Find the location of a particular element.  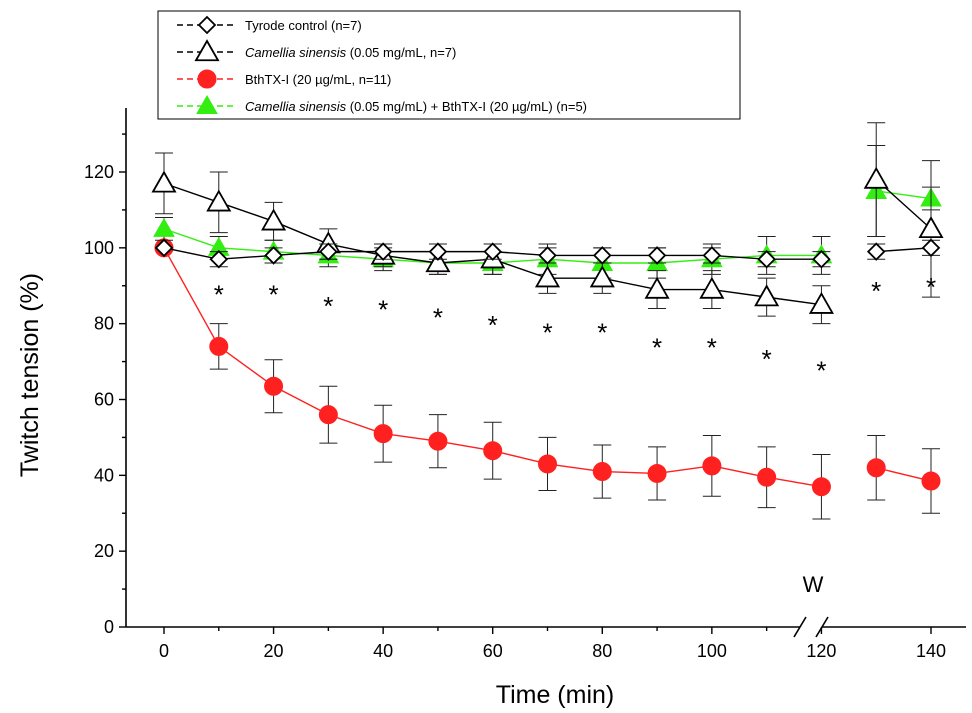

x-tick-label: 80 is located at coordinates (602, 651).